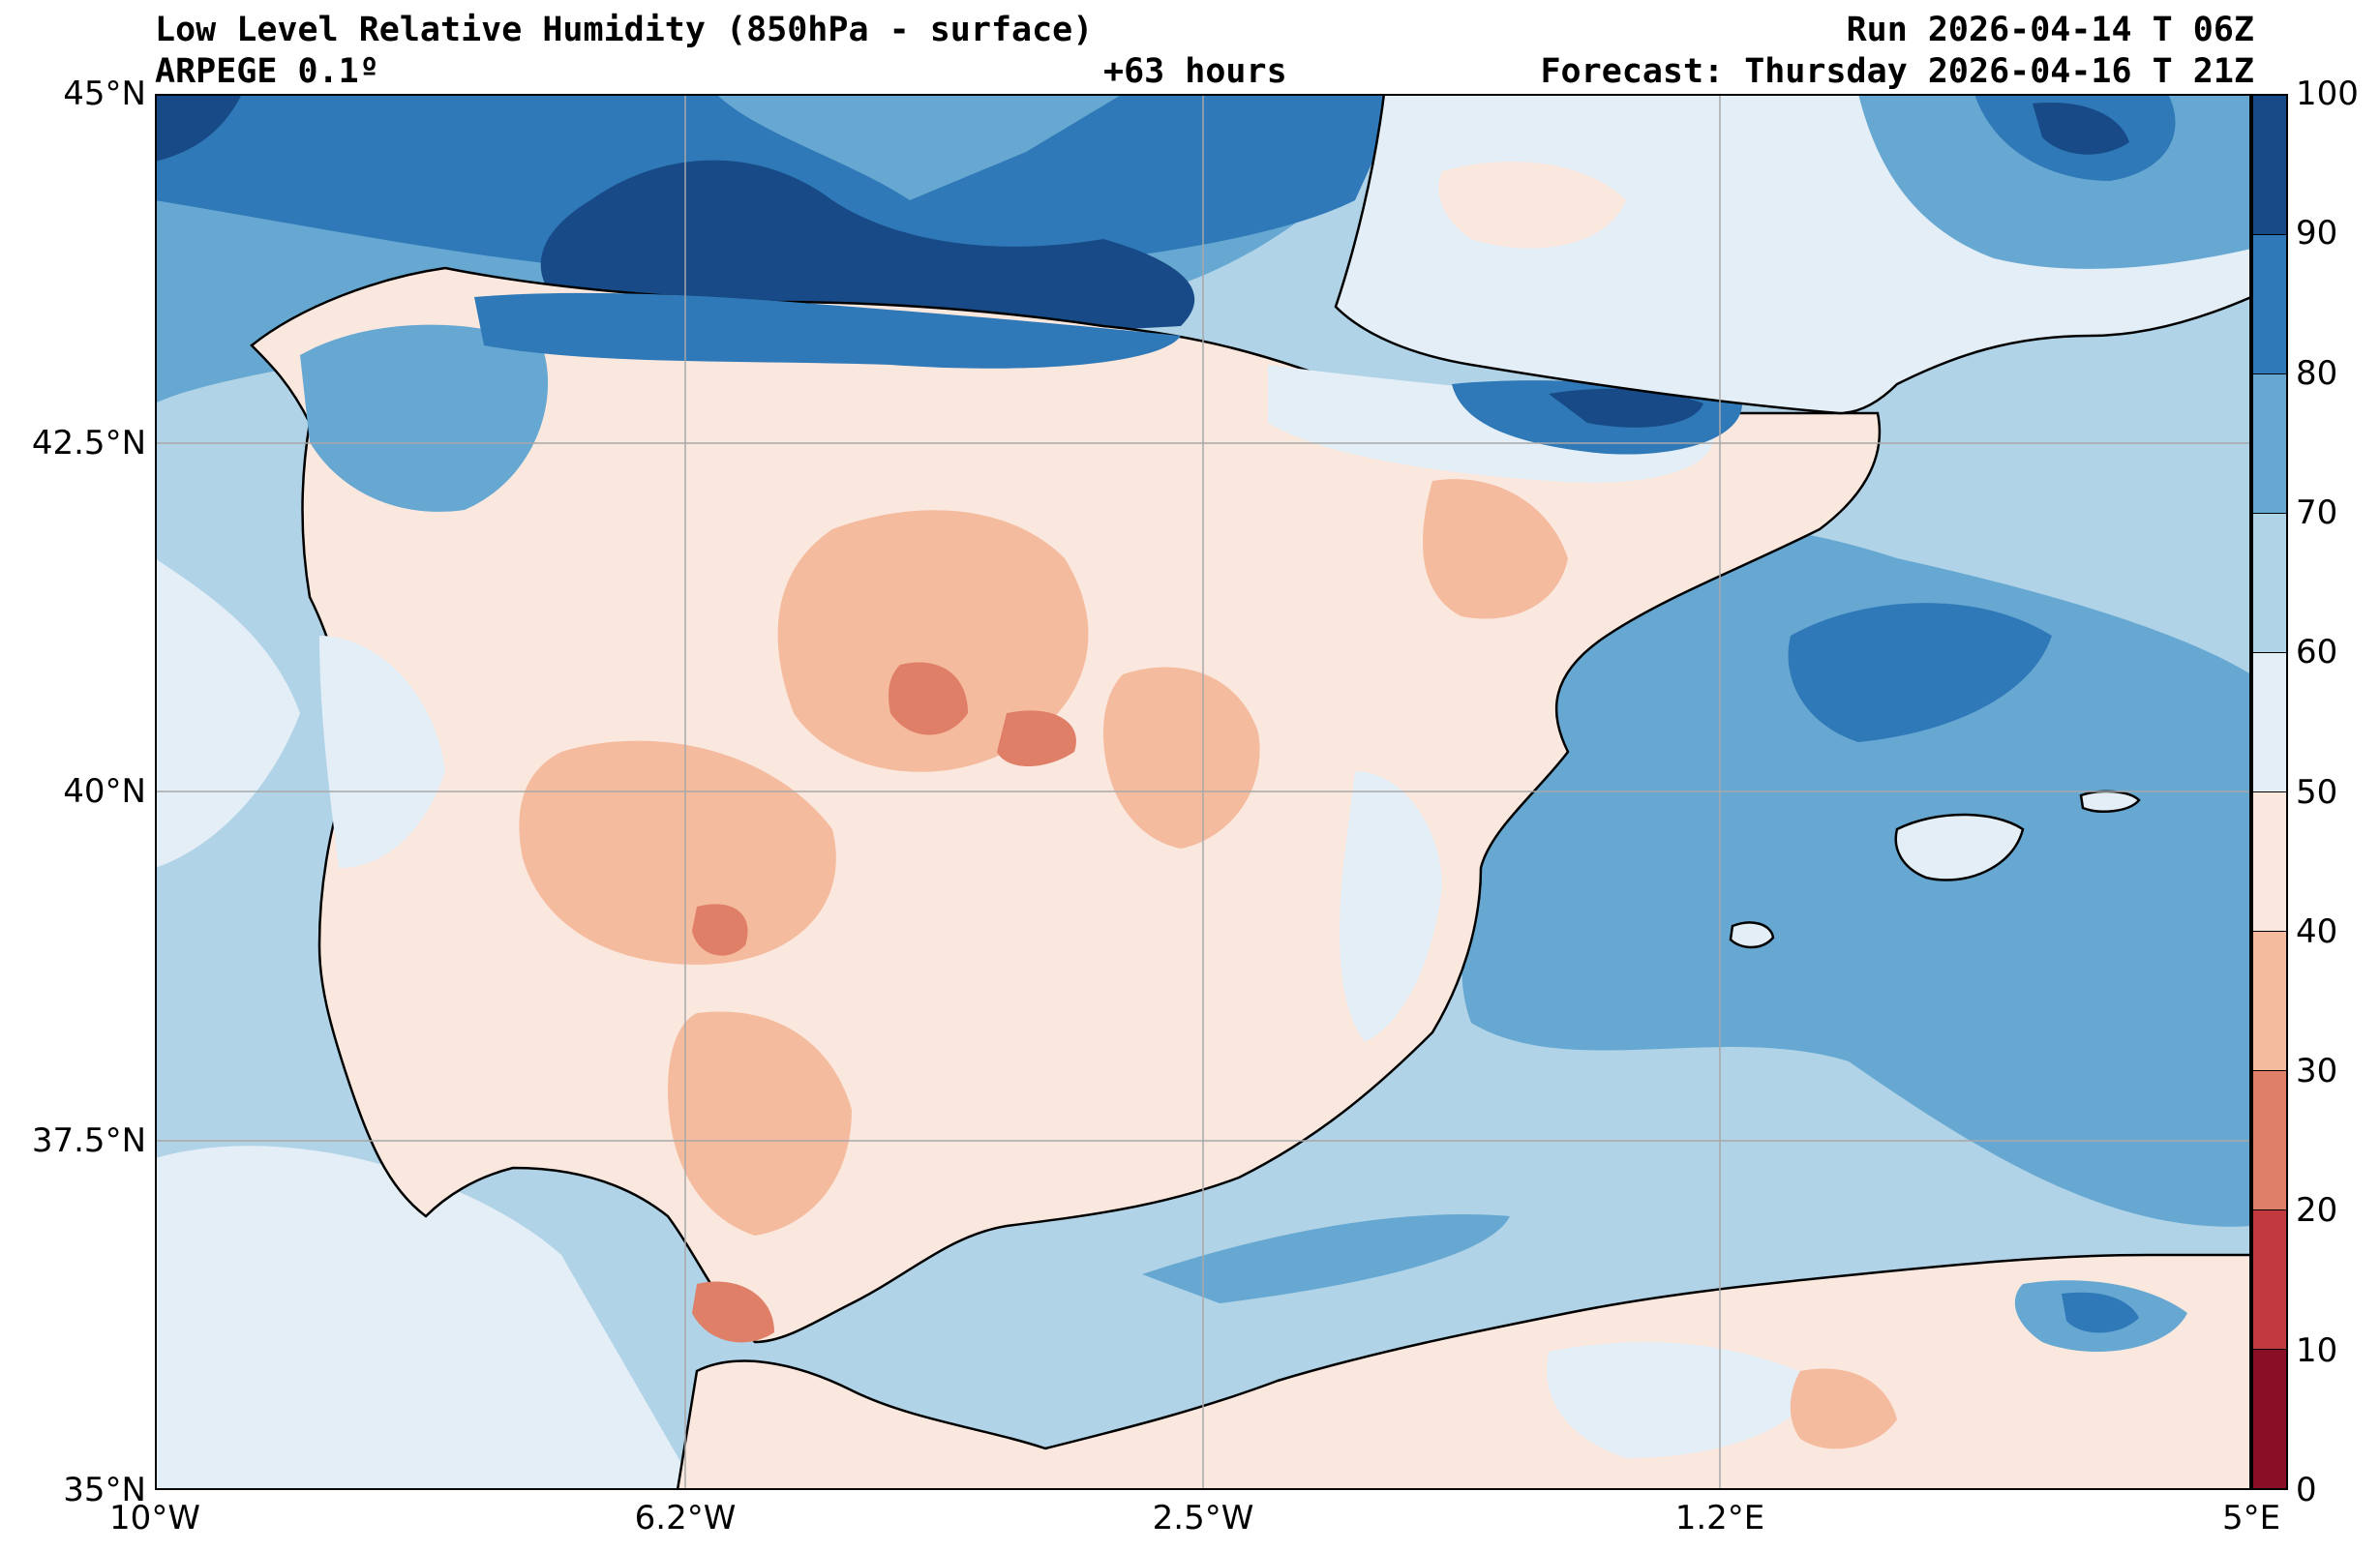  What do you see at coordinates (155, 1518) in the screenshot?
I see `lon-label-10w: 10°W` at bounding box center [155, 1518].